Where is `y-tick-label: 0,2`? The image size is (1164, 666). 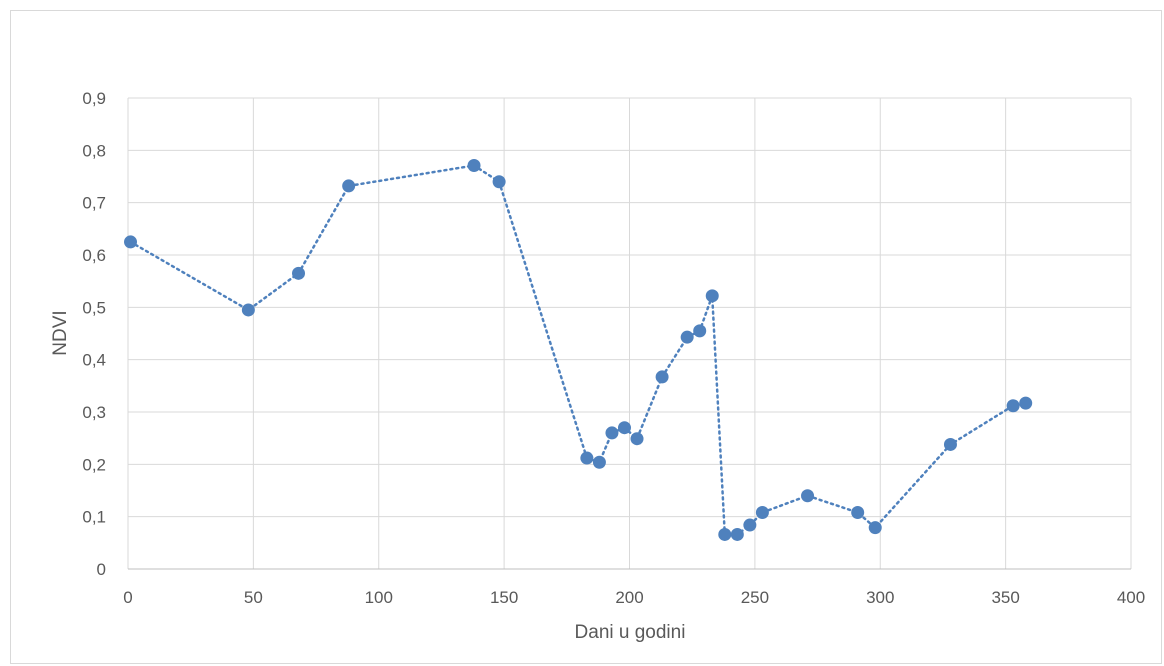
y-tick-label: 0,2 is located at coordinates (94, 464).